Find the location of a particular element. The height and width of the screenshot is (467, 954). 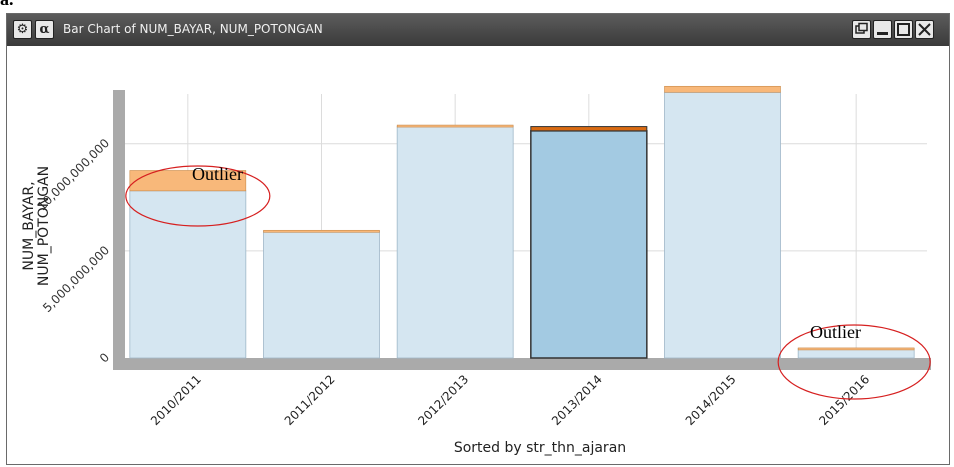

minimize-icon is located at coordinates (882, 29).